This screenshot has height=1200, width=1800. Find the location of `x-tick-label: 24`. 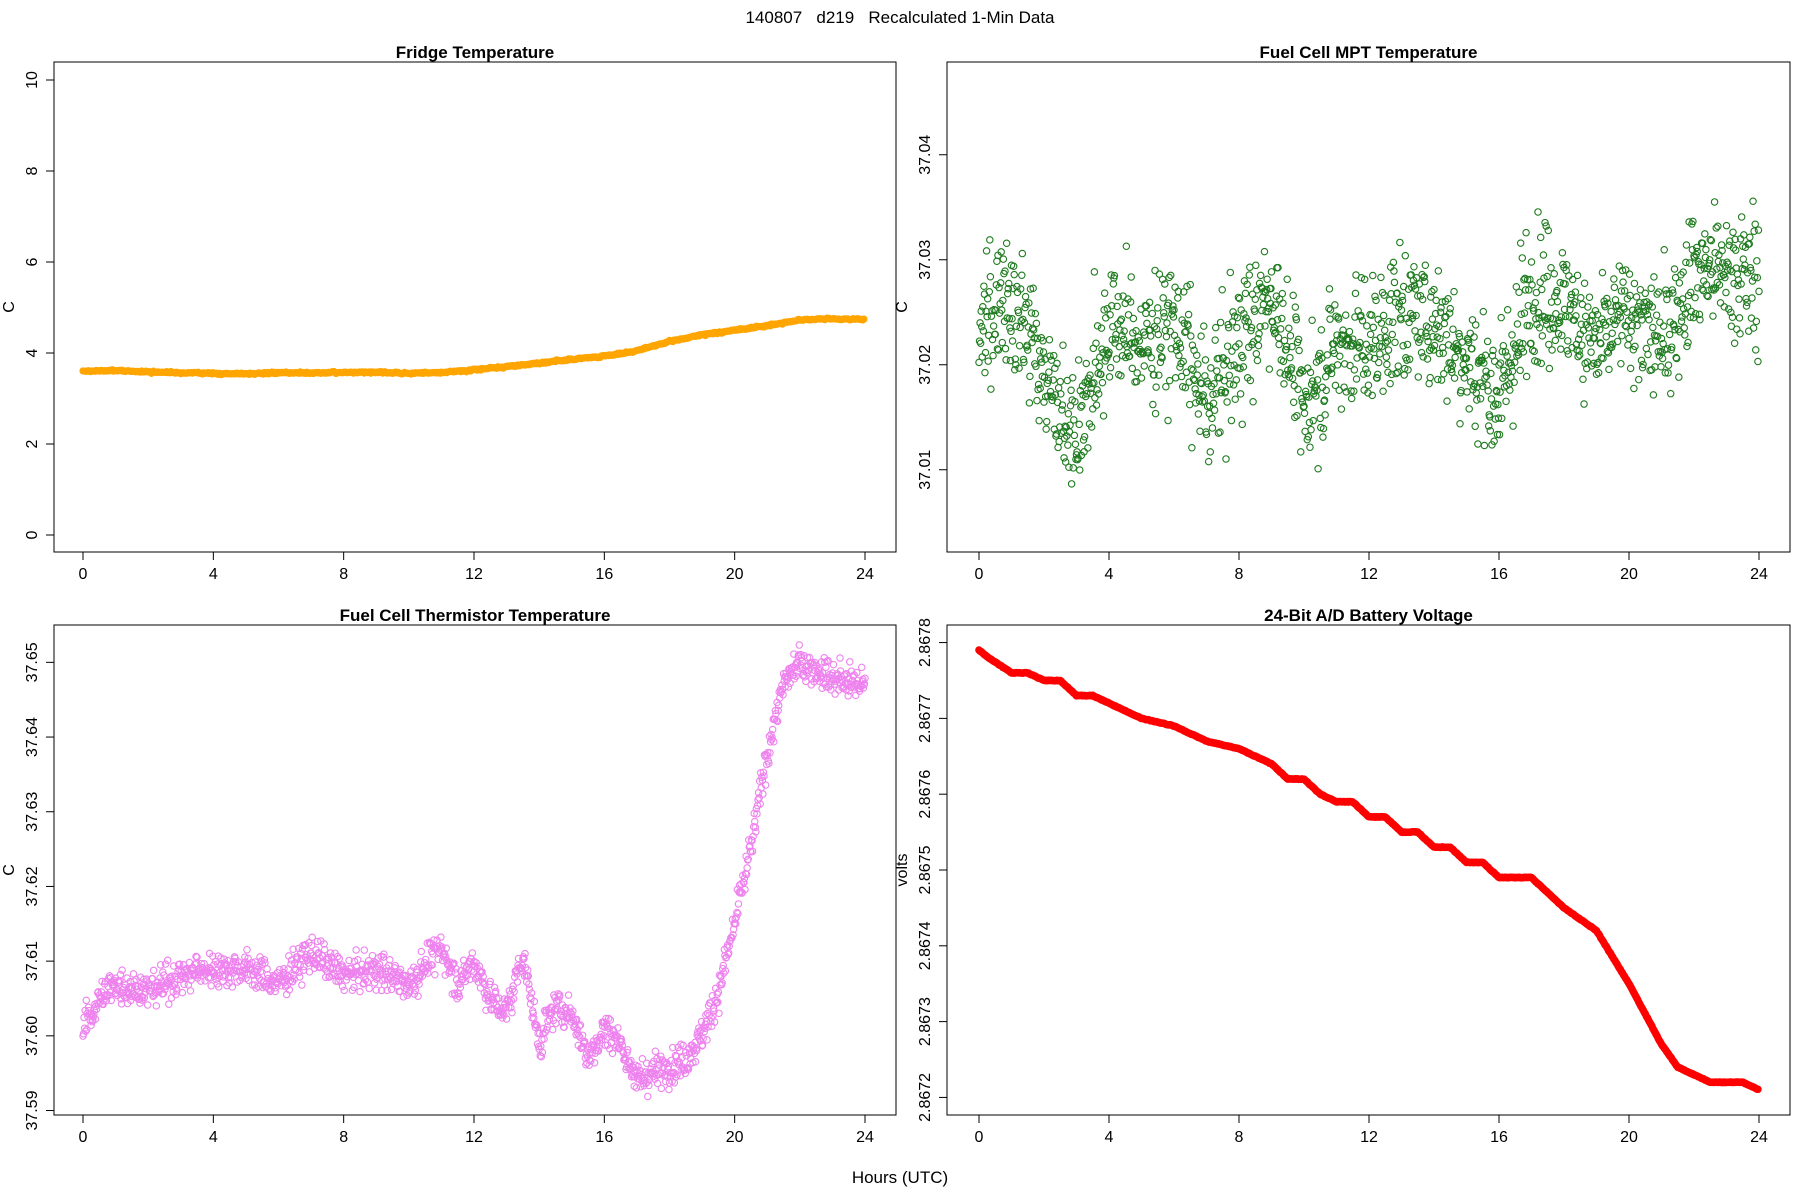

x-tick-label: 24 is located at coordinates (865, 1137).